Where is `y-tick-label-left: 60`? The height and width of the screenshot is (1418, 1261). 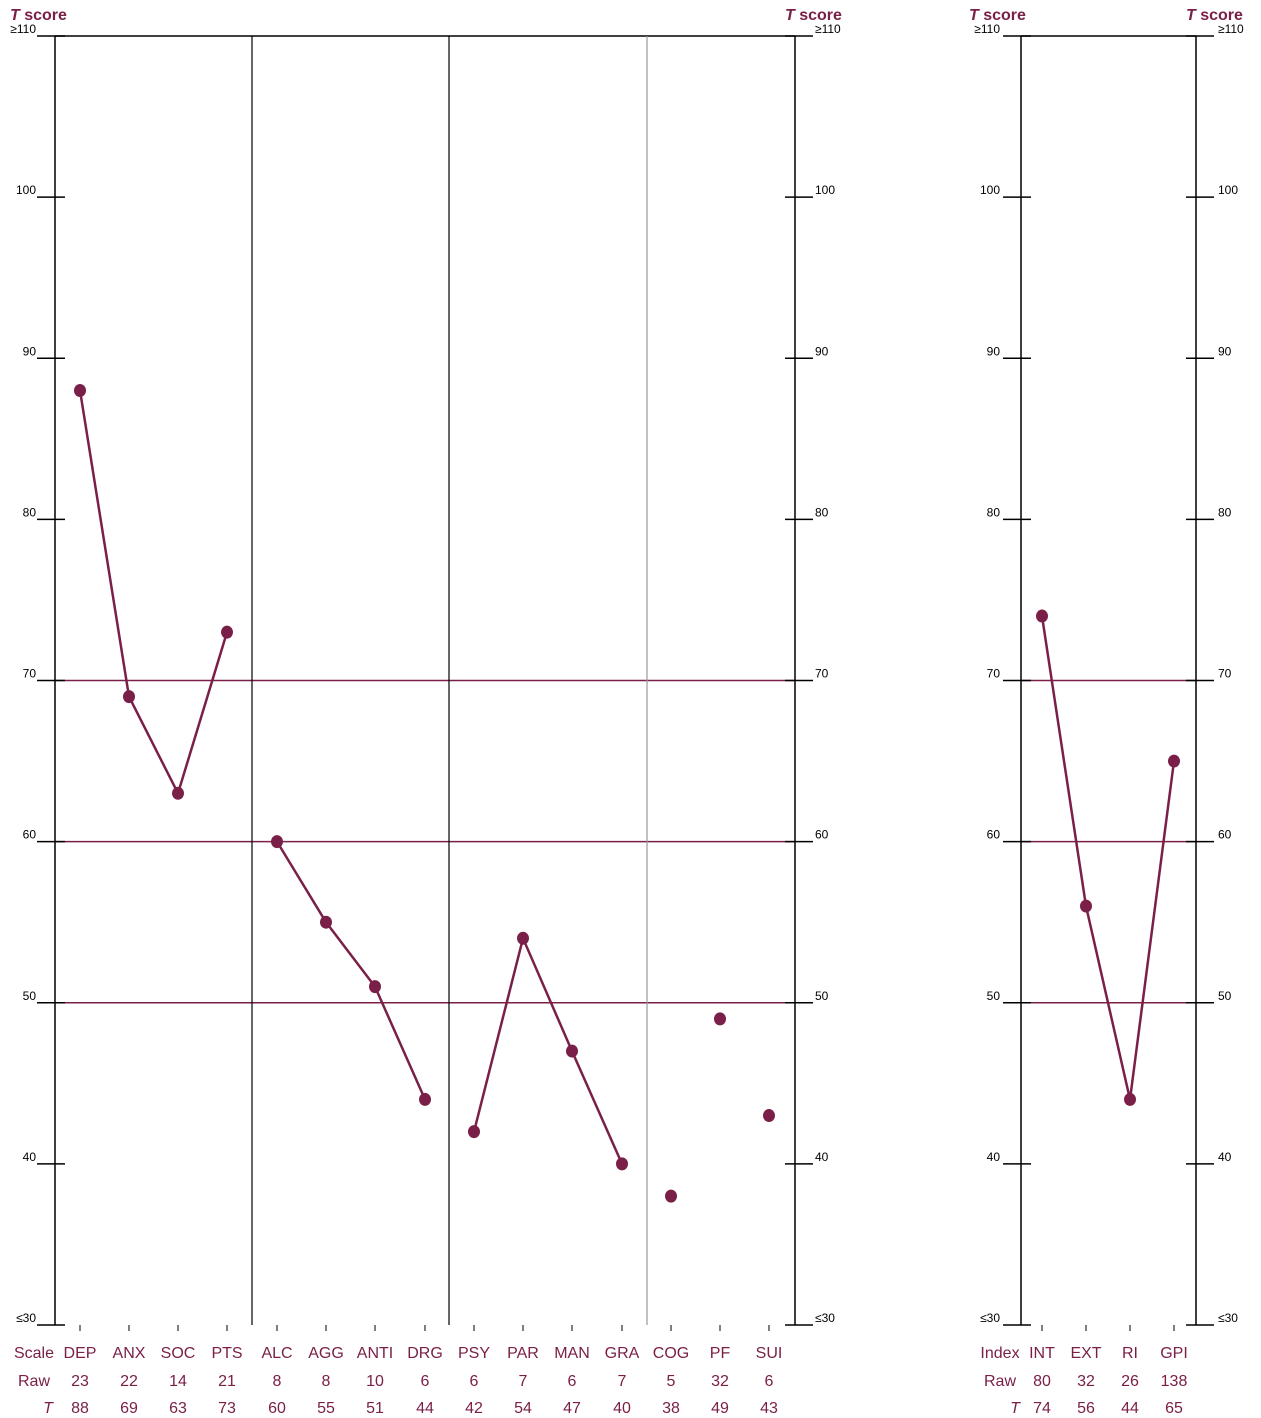
y-tick-label-left: 60 is located at coordinates (30, 835).